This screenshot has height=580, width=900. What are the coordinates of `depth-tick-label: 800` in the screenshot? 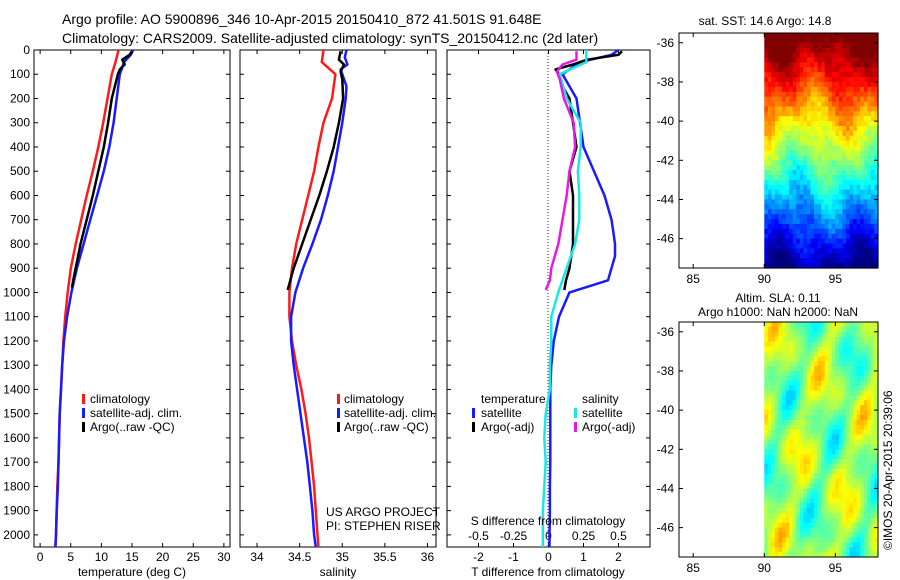 It's located at (20, 244).